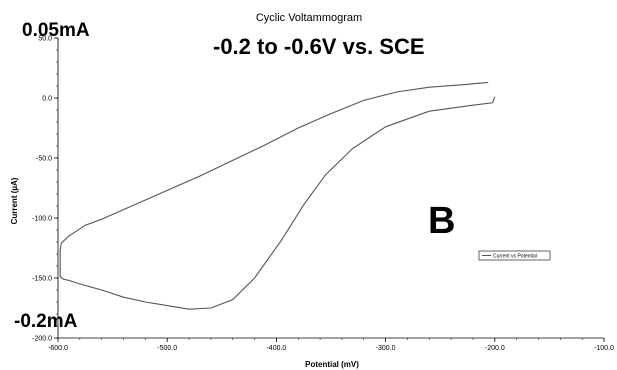 This screenshot has width=617, height=370. I want to click on legend-box, so click(514, 255).